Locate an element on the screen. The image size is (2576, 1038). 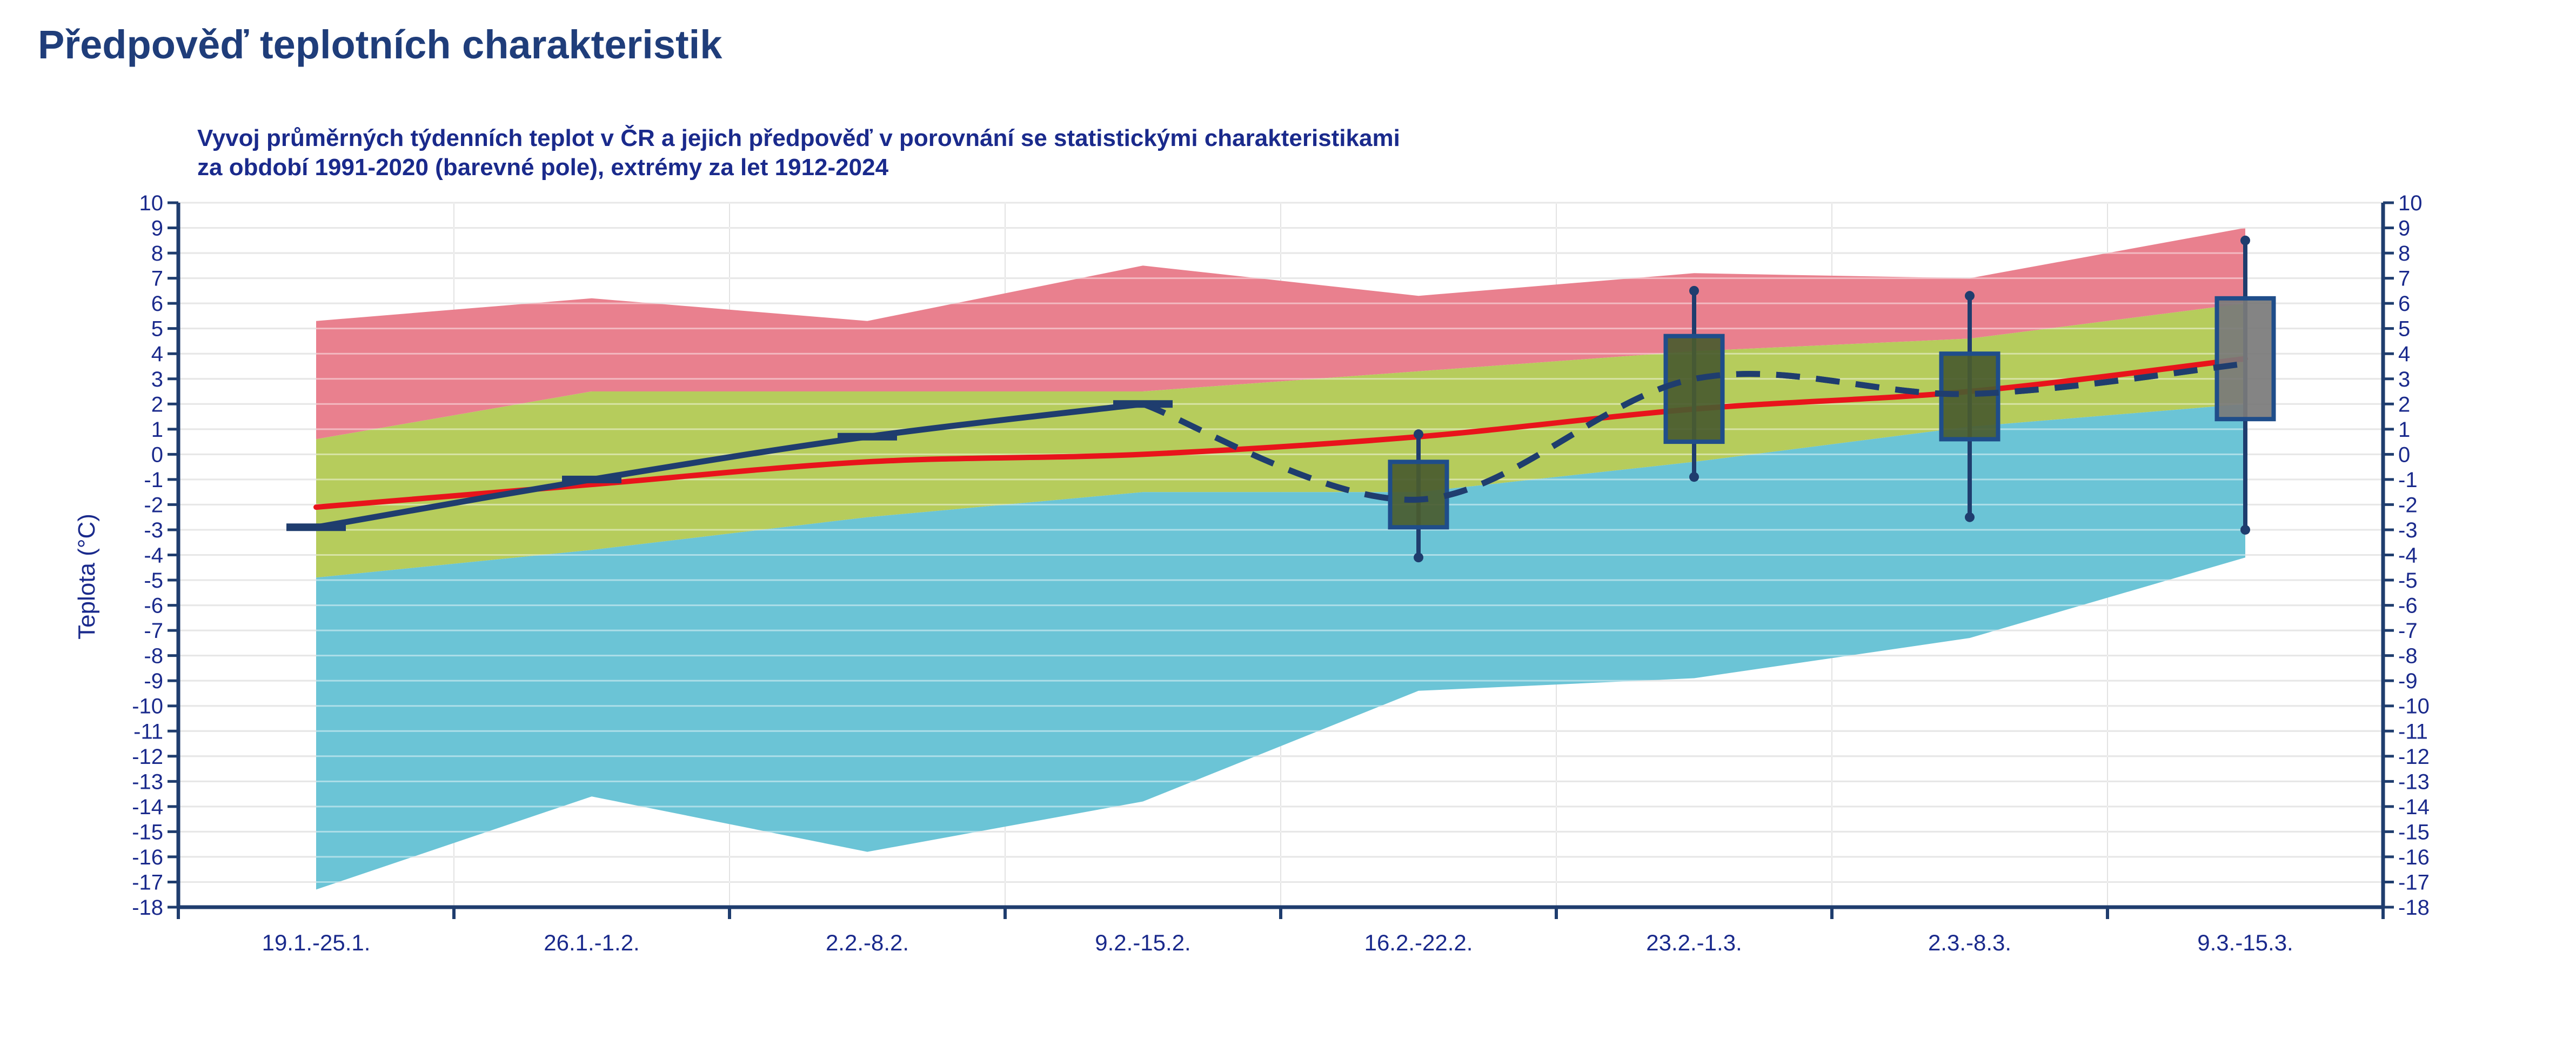
forecast-temperature-line-overlay is located at coordinates (1694, 432).